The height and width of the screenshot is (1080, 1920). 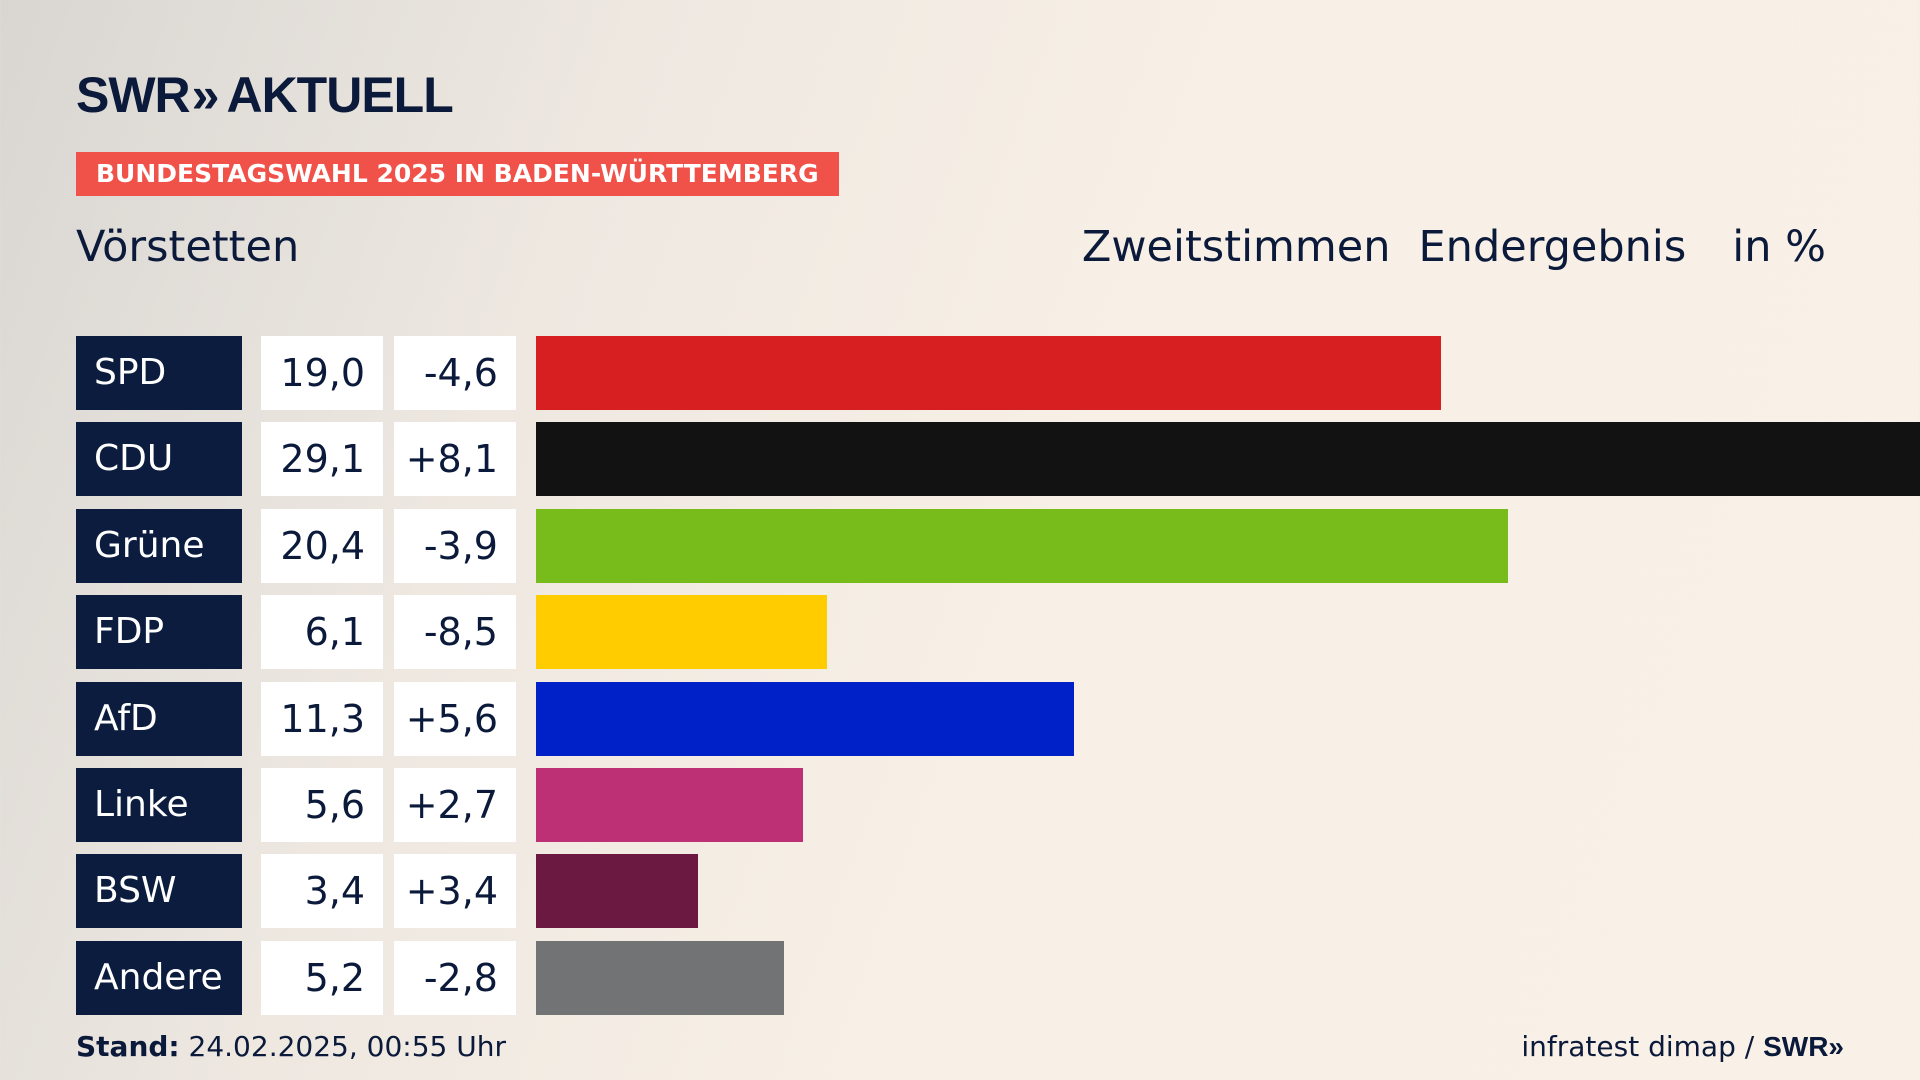 What do you see at coordinates (159, 718) in the screenshot?
I see `party-label: AfD` at bounding box center [159, 718].